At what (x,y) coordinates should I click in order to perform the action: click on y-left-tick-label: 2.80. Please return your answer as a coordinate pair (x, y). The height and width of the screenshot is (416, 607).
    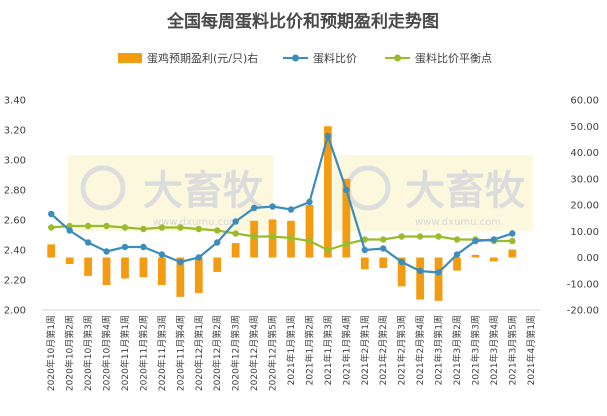
    Looking at the image, I should click on (15, 191).